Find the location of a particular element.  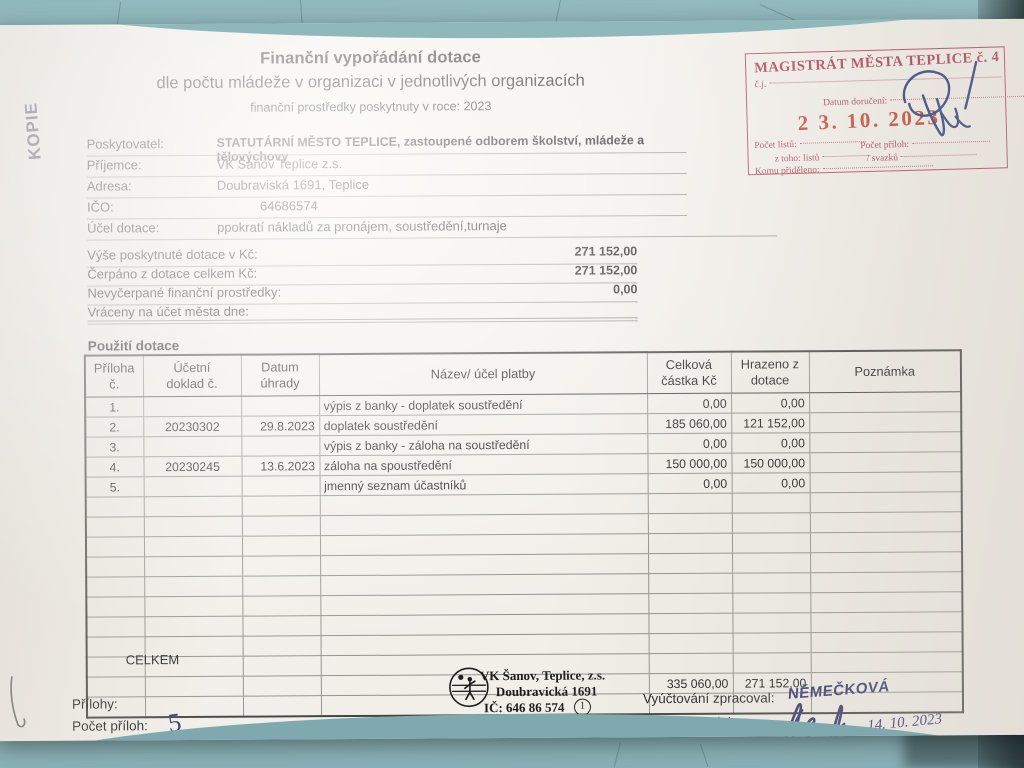

cell-payment-purpose: výpis z banky - doplatek soustředění is located at coordinates (483, 404).